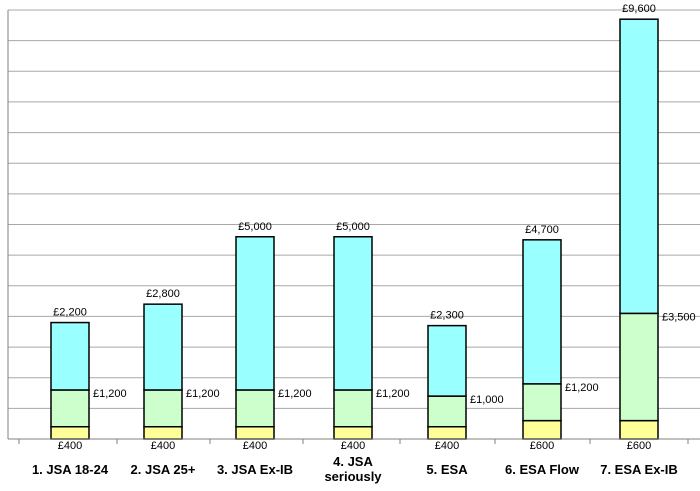 The height and width of the screenshot is (491, 700). I want to click on data-label-top: £2,200, so click(70, 313).